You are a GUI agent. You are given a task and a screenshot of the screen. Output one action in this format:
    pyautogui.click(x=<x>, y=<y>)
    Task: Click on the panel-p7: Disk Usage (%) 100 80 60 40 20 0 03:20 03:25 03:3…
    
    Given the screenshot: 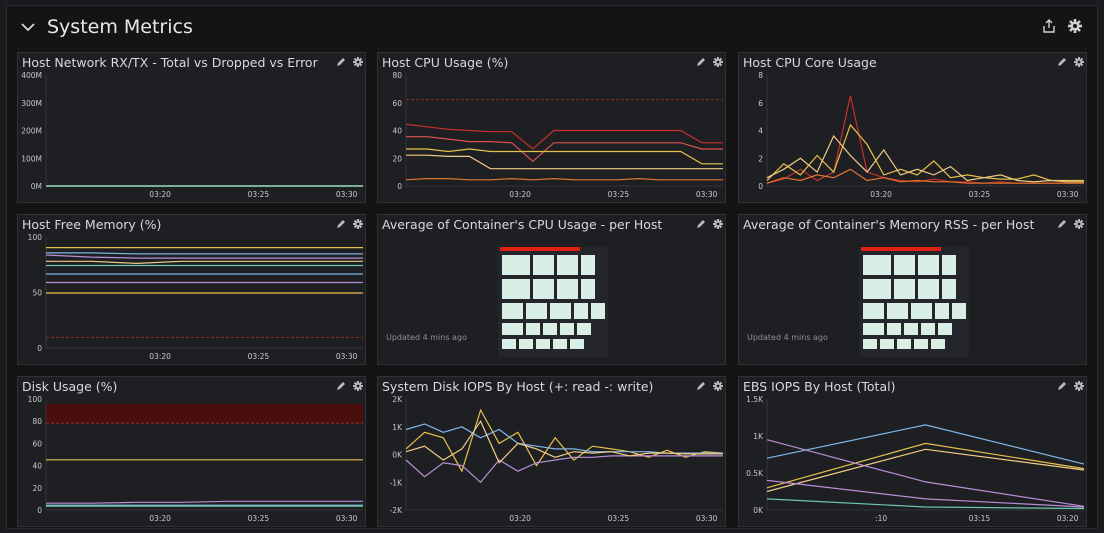 What is the action you would take?
    pyautogui.click(x=191, y=451)
    